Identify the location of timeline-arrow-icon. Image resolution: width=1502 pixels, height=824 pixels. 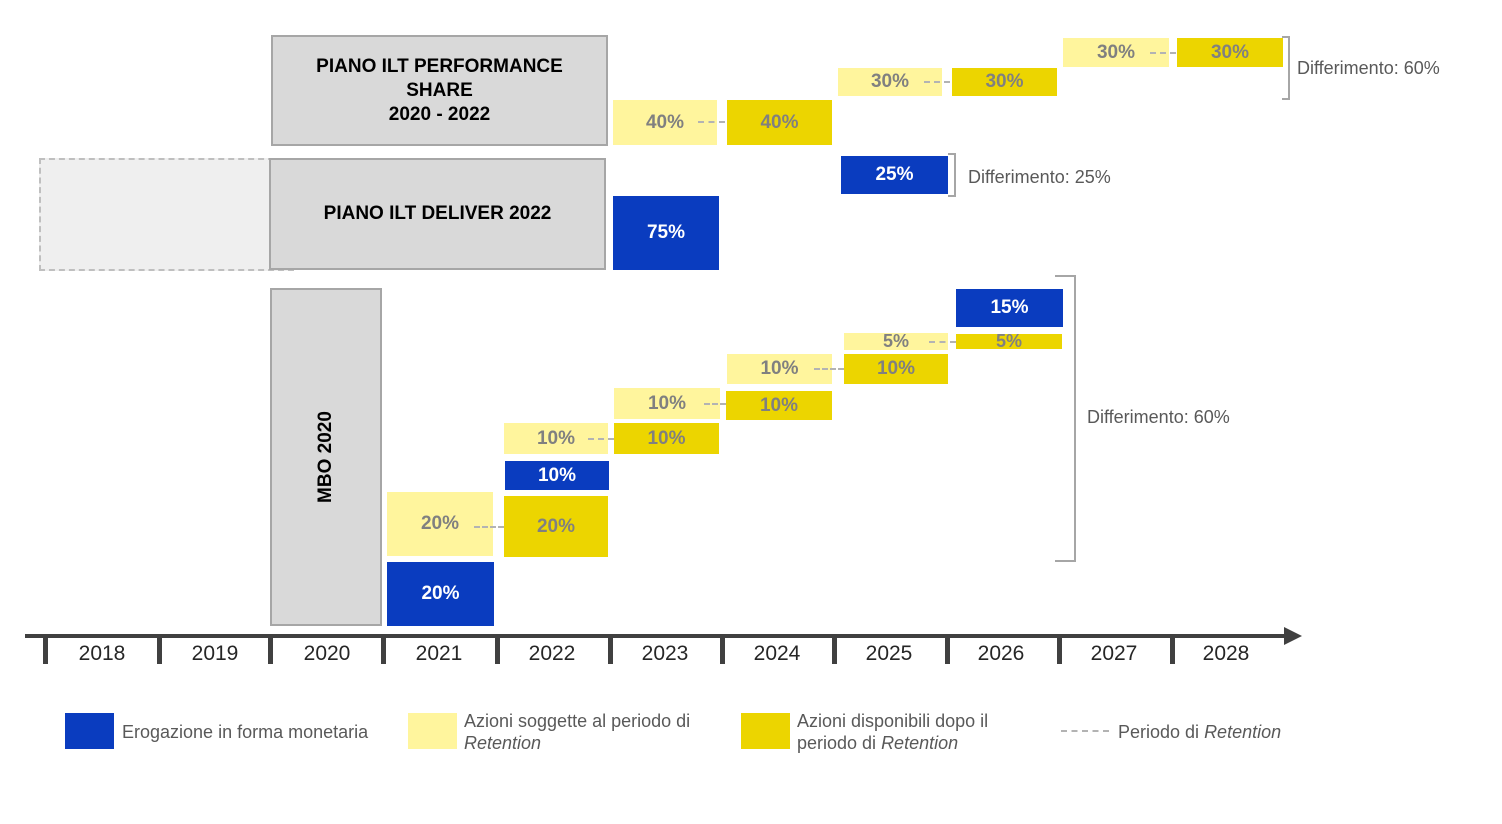
(1293, 636).